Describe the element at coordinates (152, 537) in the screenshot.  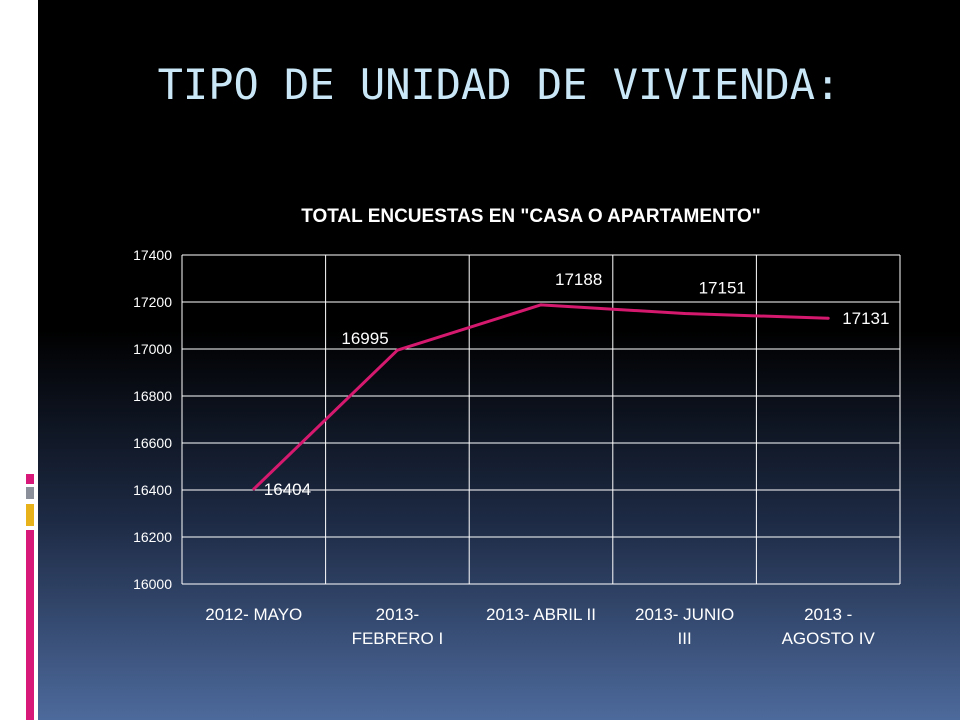
I see `y-tick-label: 16200` at that location.